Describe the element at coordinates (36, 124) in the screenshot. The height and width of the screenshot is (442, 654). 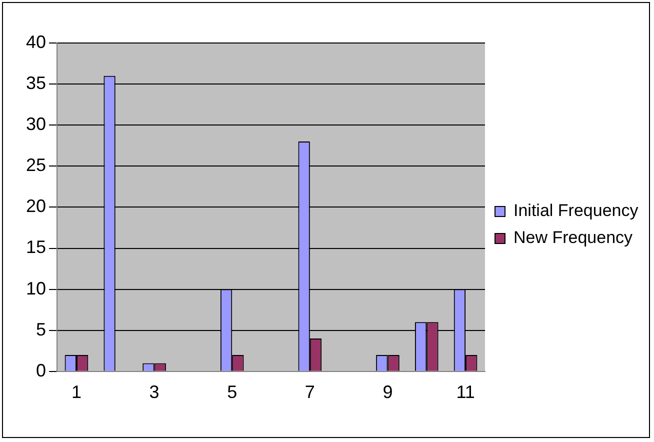
I see `y-tick-label: 30` at that location.